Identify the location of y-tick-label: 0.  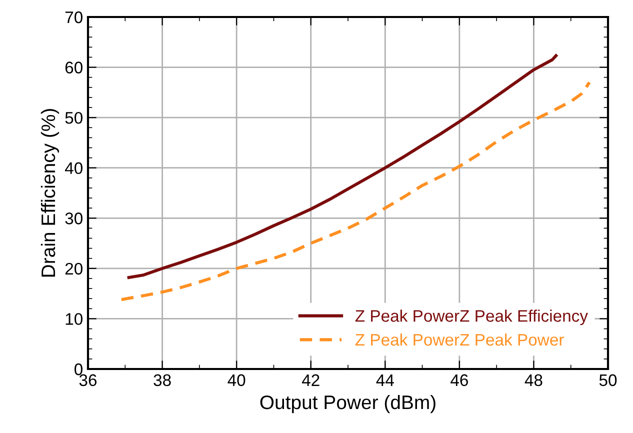
(78, 369).